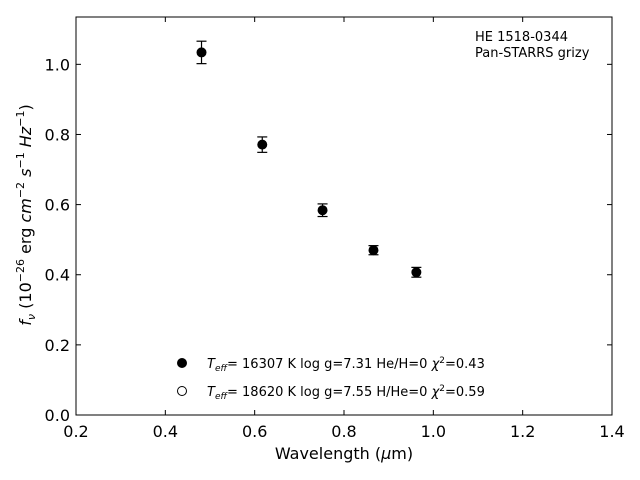  I want to click on x-tick-label: 0.4, so click(165, 431).